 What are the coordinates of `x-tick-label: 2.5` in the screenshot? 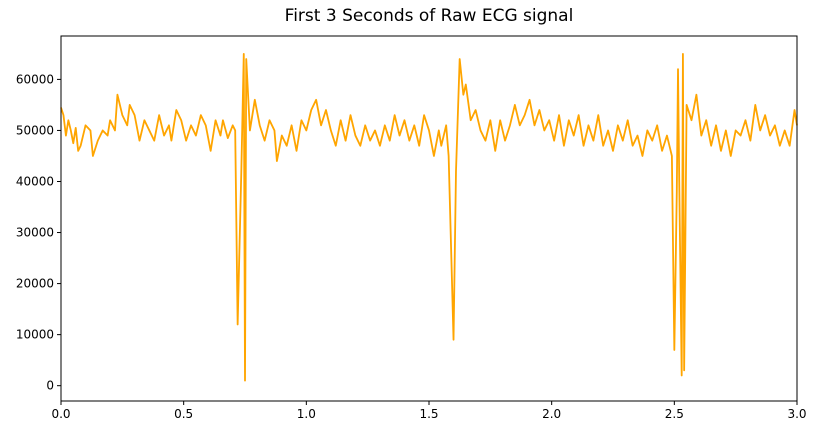 It's located at (674, 414).